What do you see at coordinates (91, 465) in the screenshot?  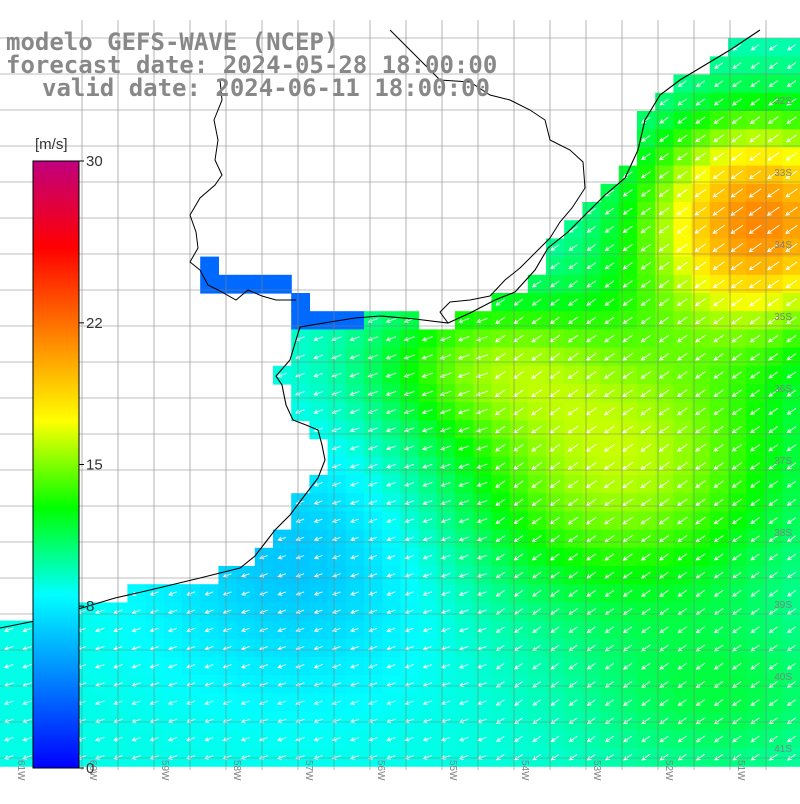 I see `colorbar-ticks: 30 22 15 8 0` at bounding box center [91, 465].